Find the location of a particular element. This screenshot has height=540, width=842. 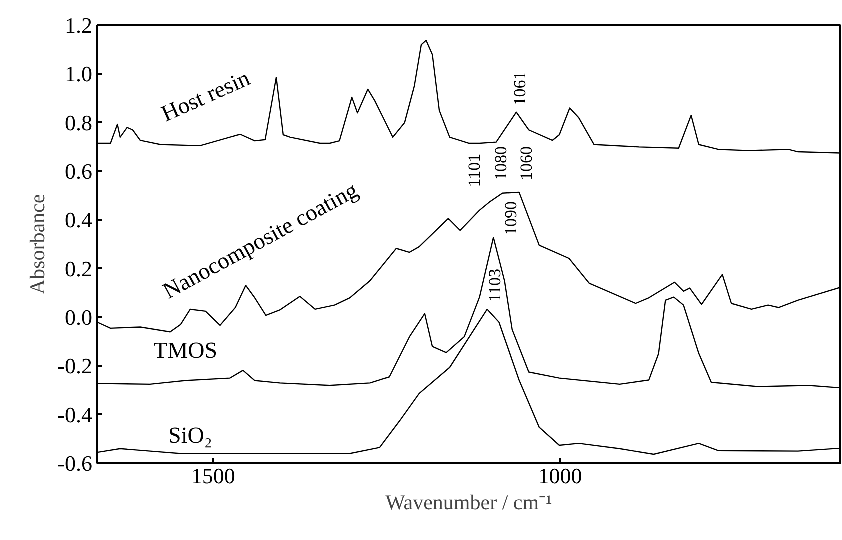

y-axis-title: Absorbance is located at coordinates (38, 244).